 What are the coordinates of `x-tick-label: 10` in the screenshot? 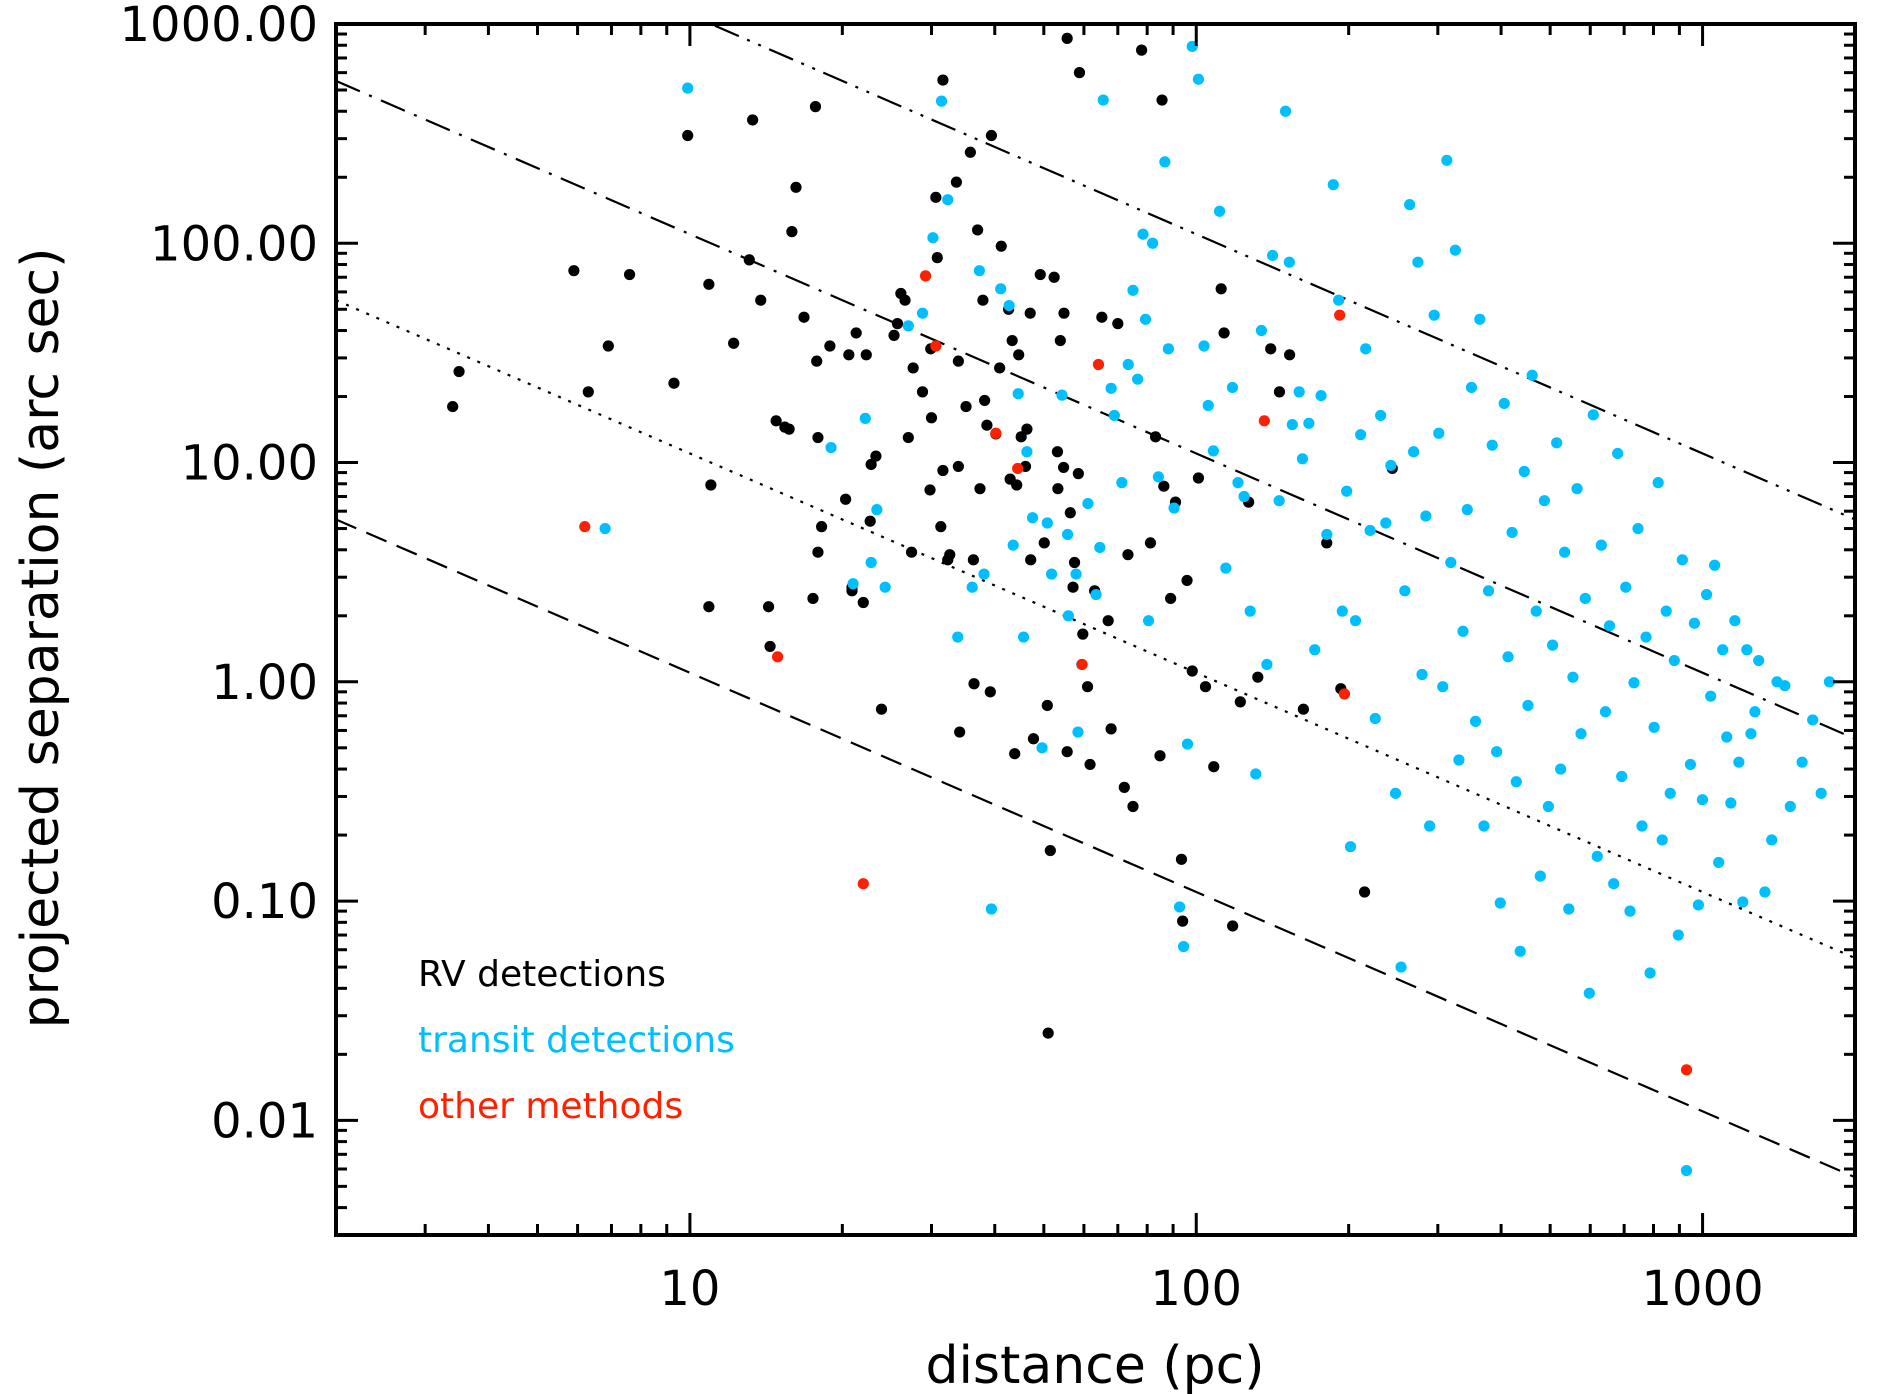 It's located at (689, 1289).